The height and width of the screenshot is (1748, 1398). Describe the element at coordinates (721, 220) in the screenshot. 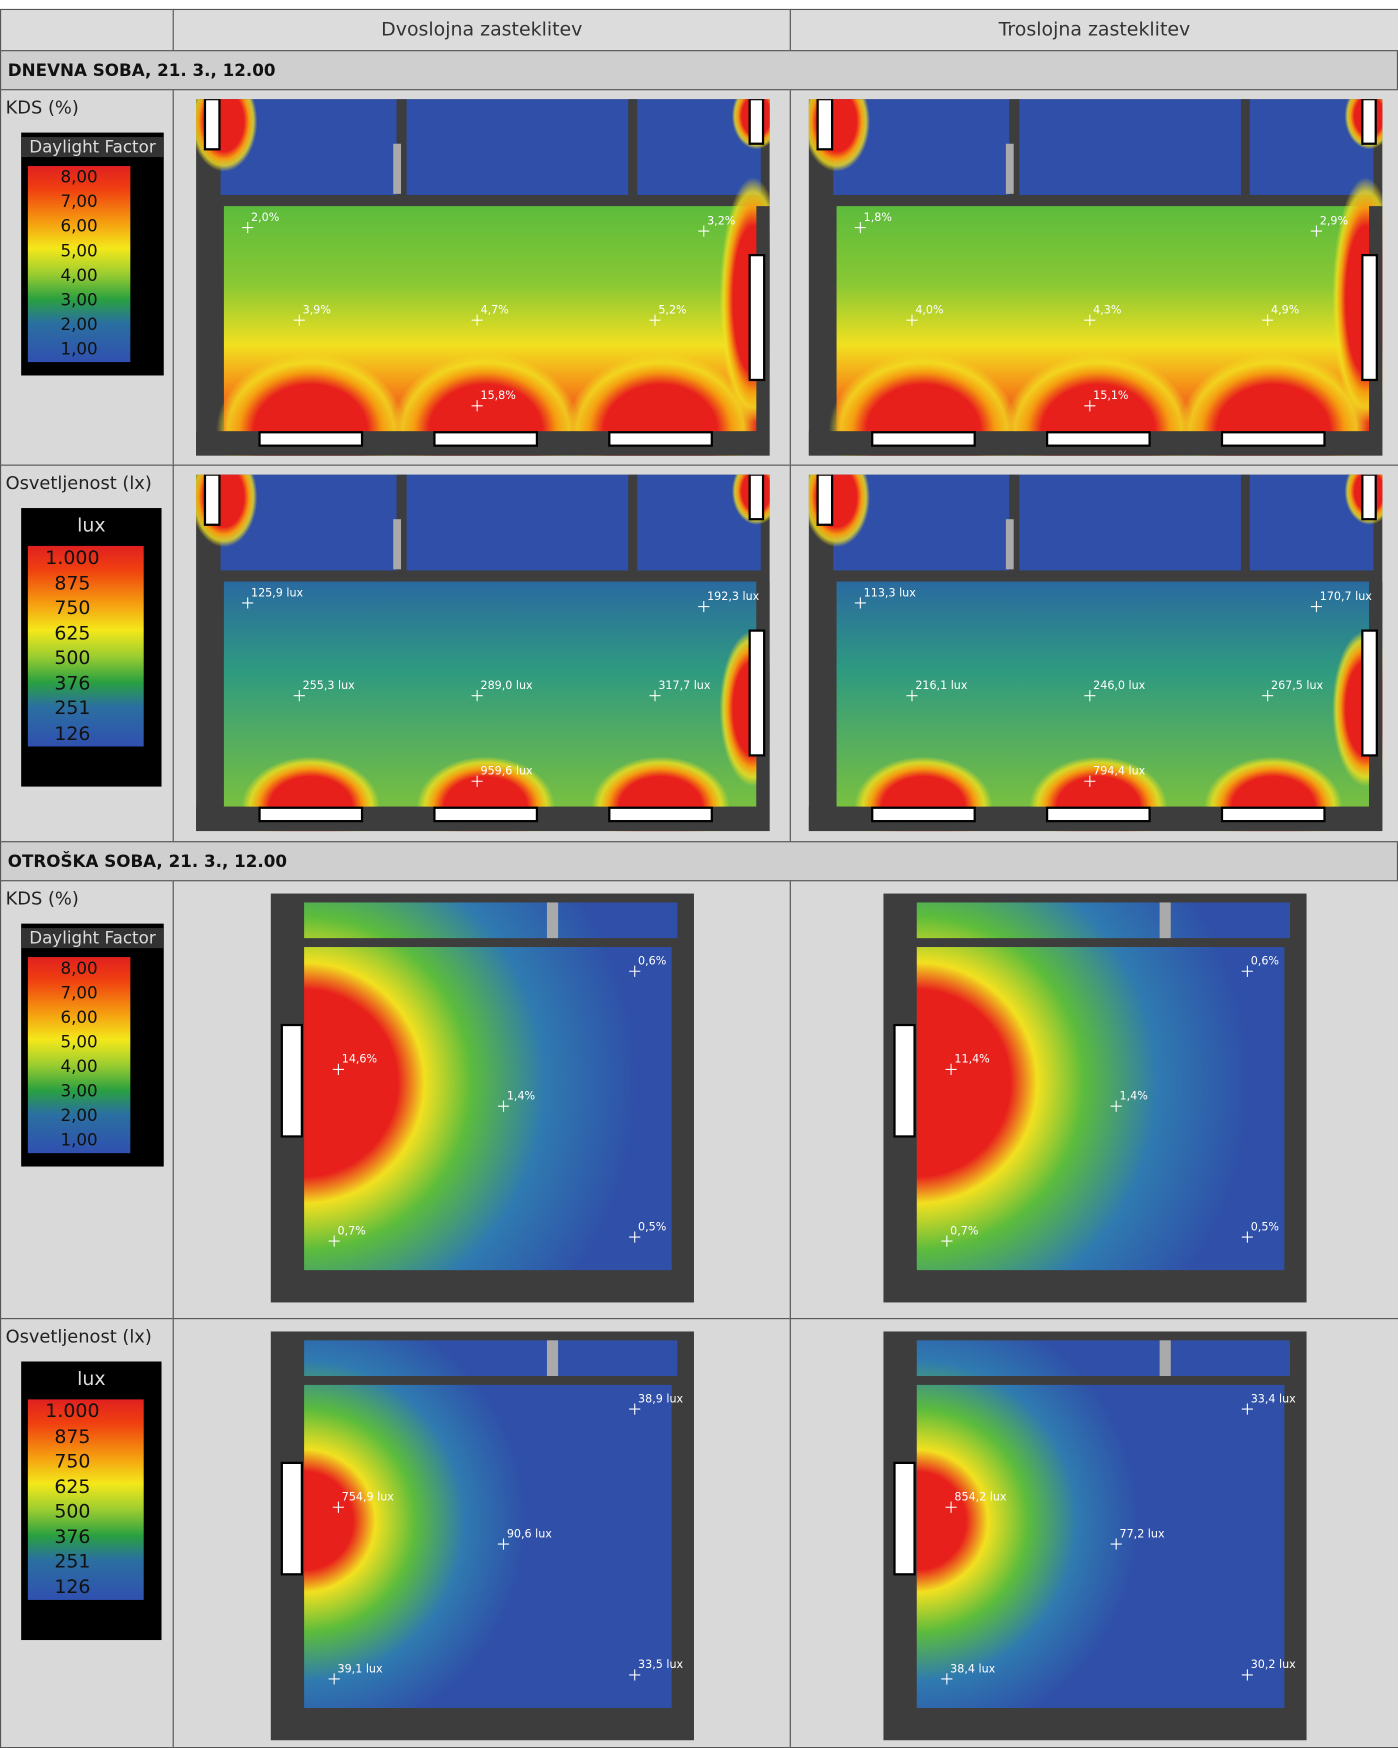

I see `point-label: 3,2%` at that location.